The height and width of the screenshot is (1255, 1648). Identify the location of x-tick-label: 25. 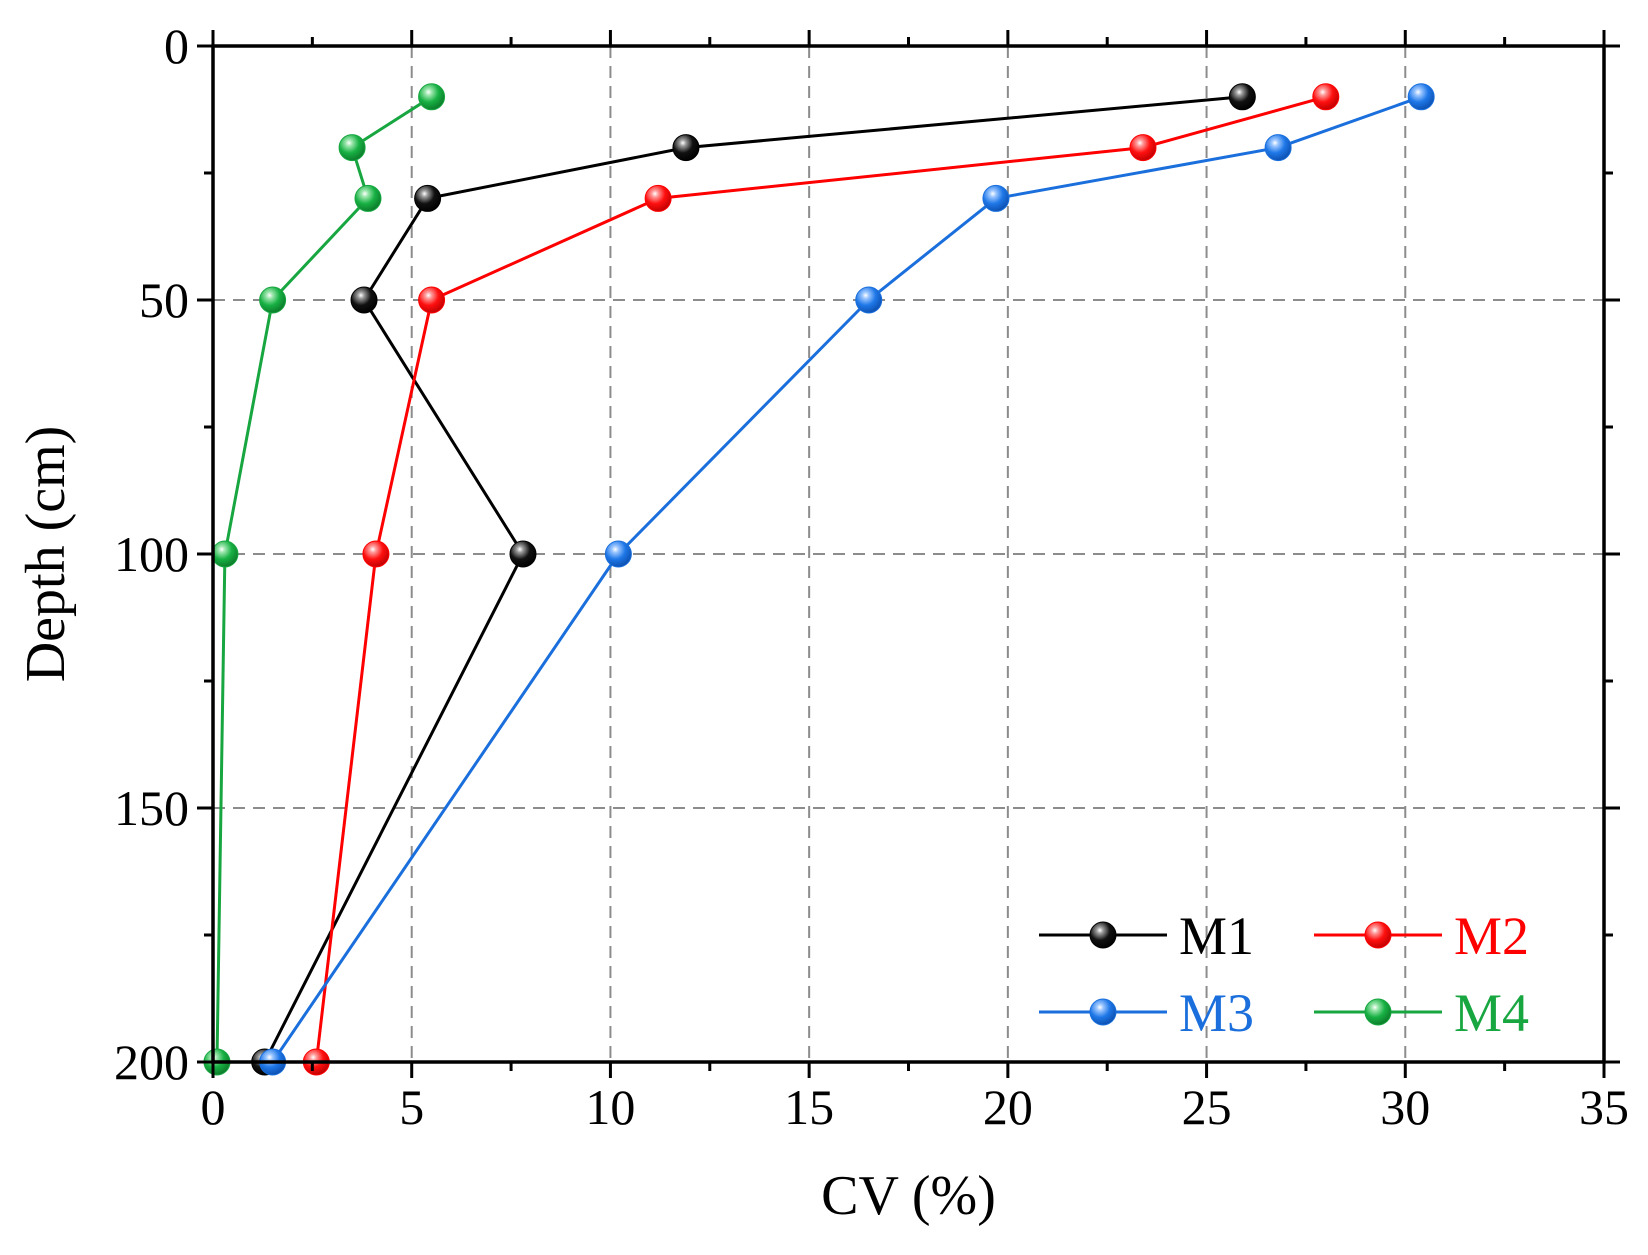
(1207, 1107).